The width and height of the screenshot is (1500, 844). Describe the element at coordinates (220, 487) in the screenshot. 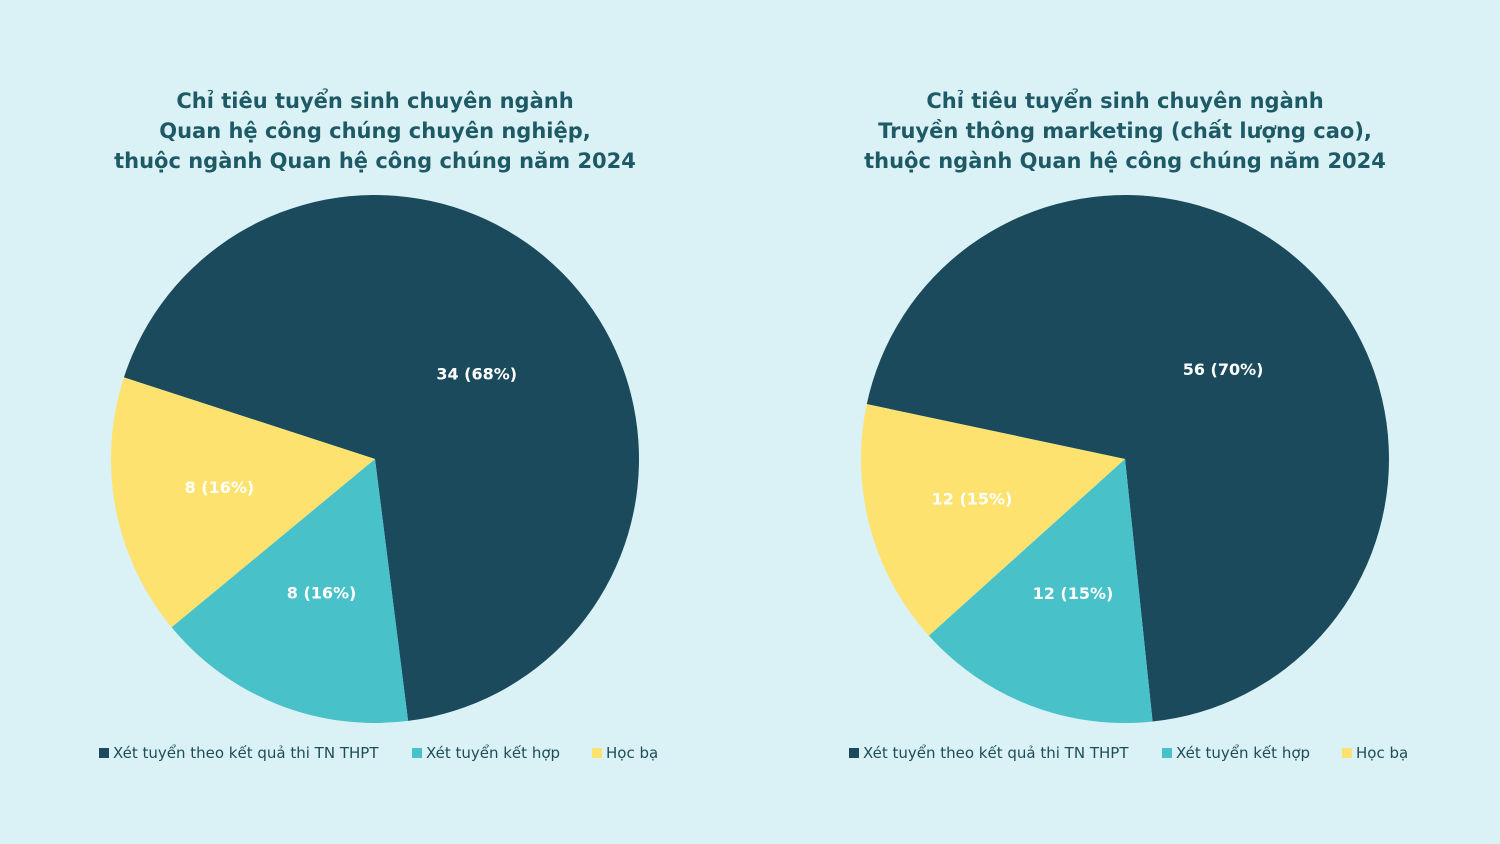

I see `pie-label-hoc-ba: 8 (16%)` at that location.